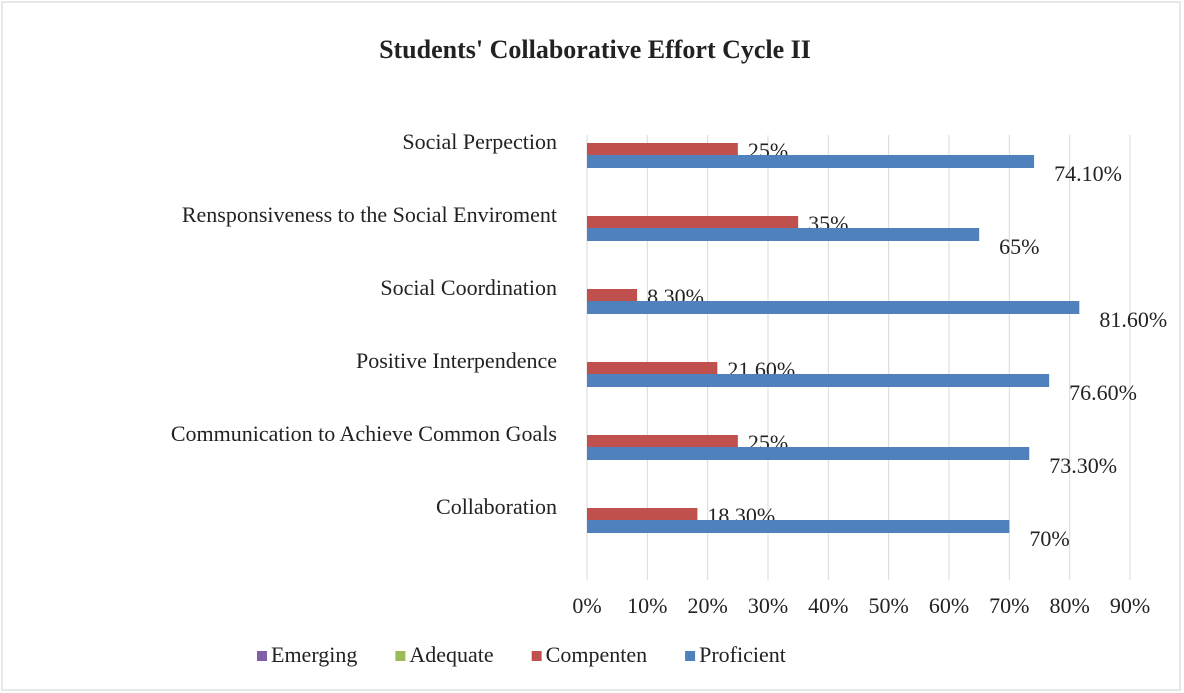 This screenshot has height=693, width=1184. What do you see at coordinates (949, 605) in the screenshot?
I see `x-tick-label: 60%` at bounding box center [949, 605].